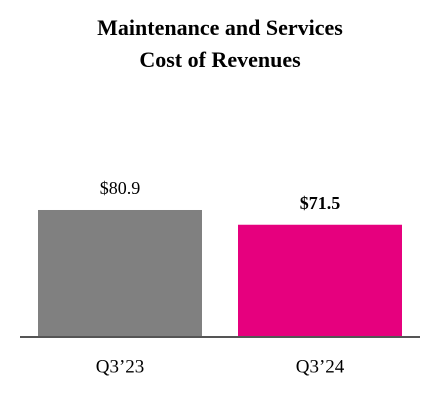  Describe the element at coordinates (120, 366) in the screenshot. I see `x-tick-label: Q3’23` at that location.